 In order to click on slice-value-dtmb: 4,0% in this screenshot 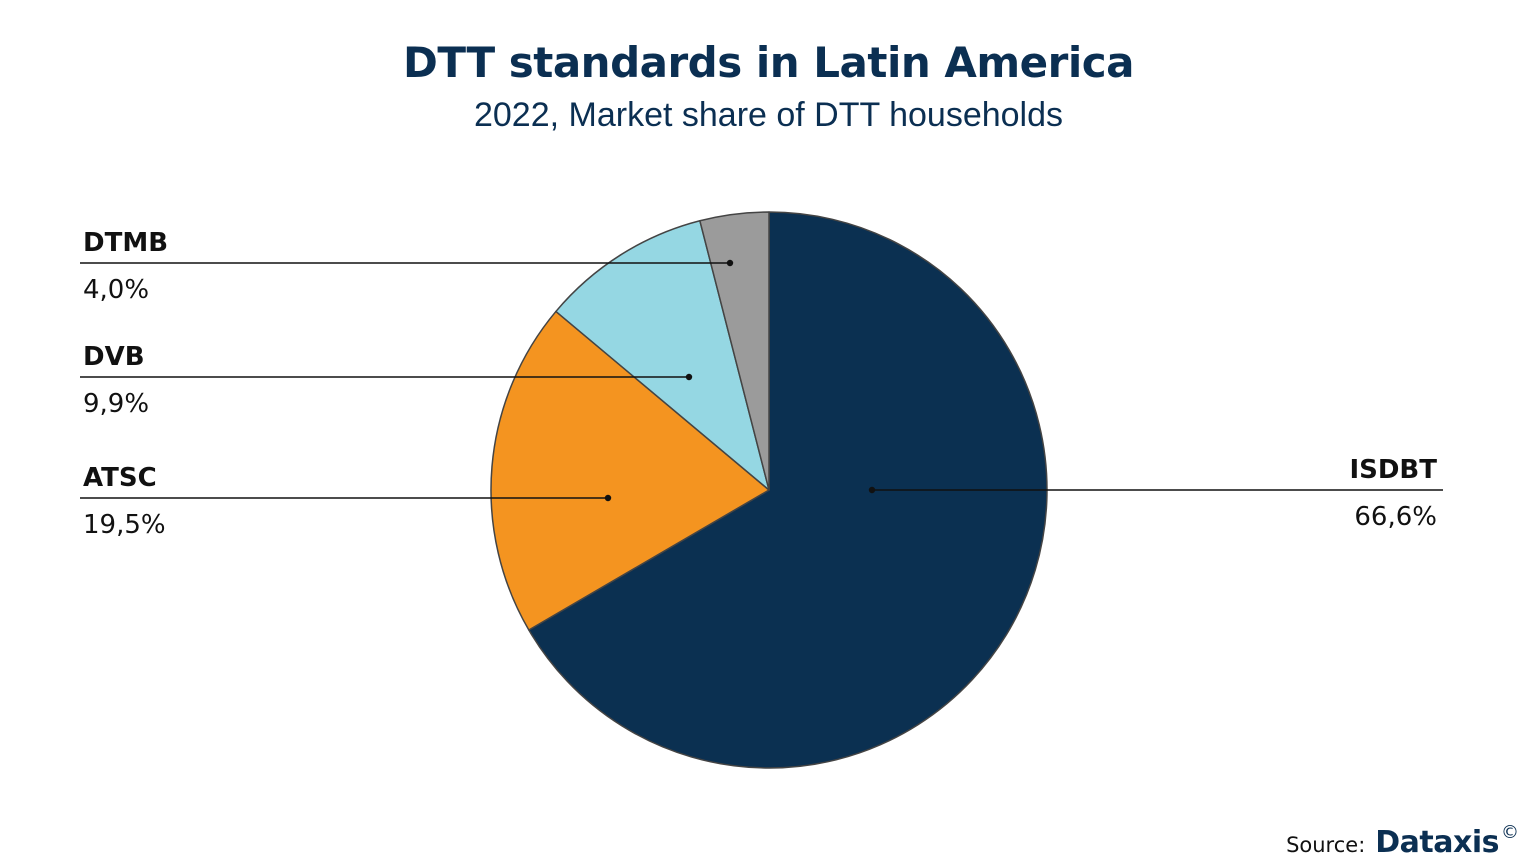, I will do `click(116, 290)`.